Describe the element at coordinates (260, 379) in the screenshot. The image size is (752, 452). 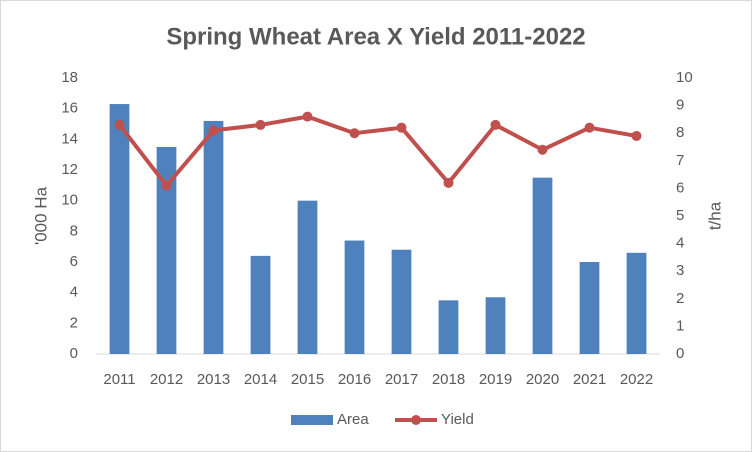
I see `x-tick-label: 2014` at that location.